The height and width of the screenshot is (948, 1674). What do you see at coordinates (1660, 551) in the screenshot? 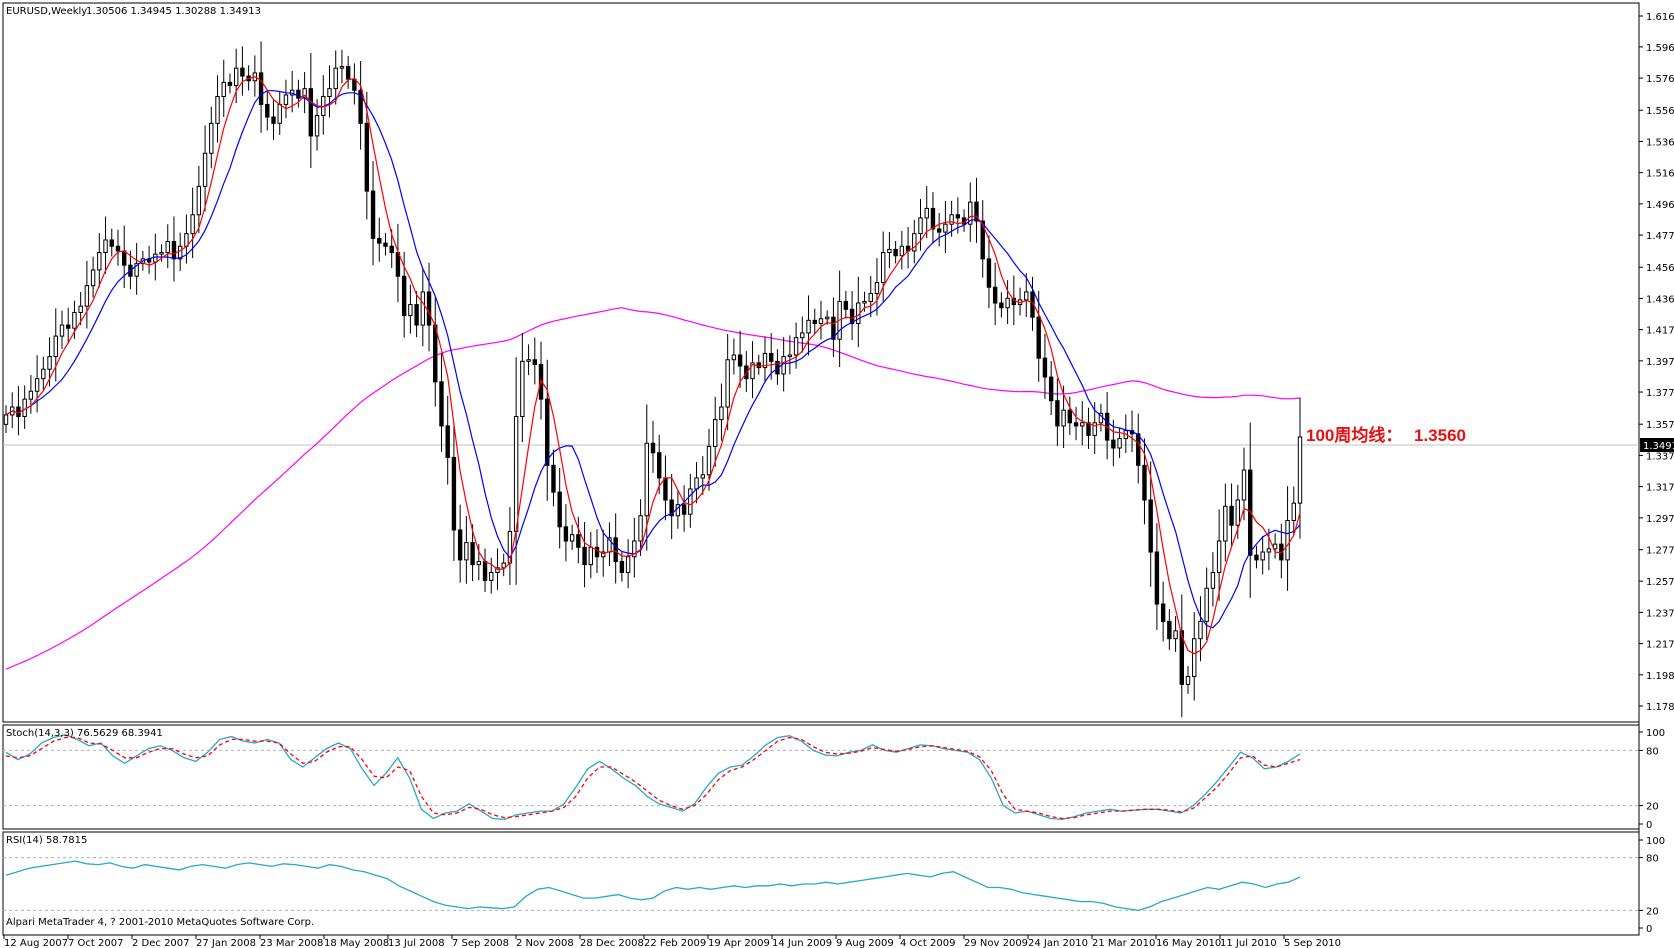
I see `price-tick-label: 1.27750` at bounding box center [1660, 551].